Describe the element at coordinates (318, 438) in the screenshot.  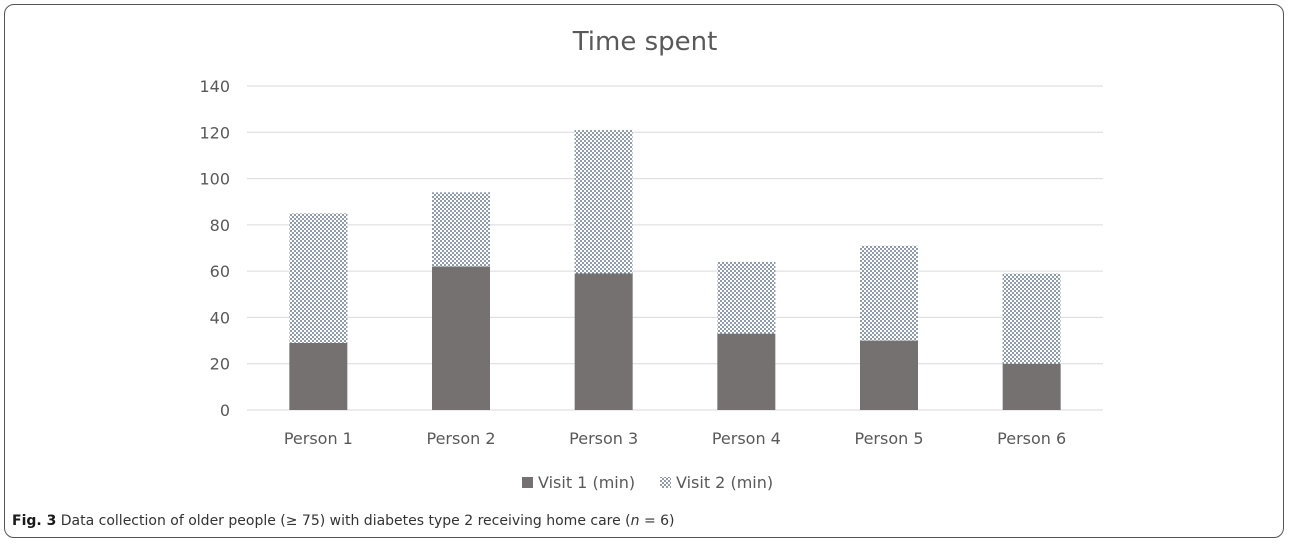
I see `x-tick-label: Person 1` at that location.